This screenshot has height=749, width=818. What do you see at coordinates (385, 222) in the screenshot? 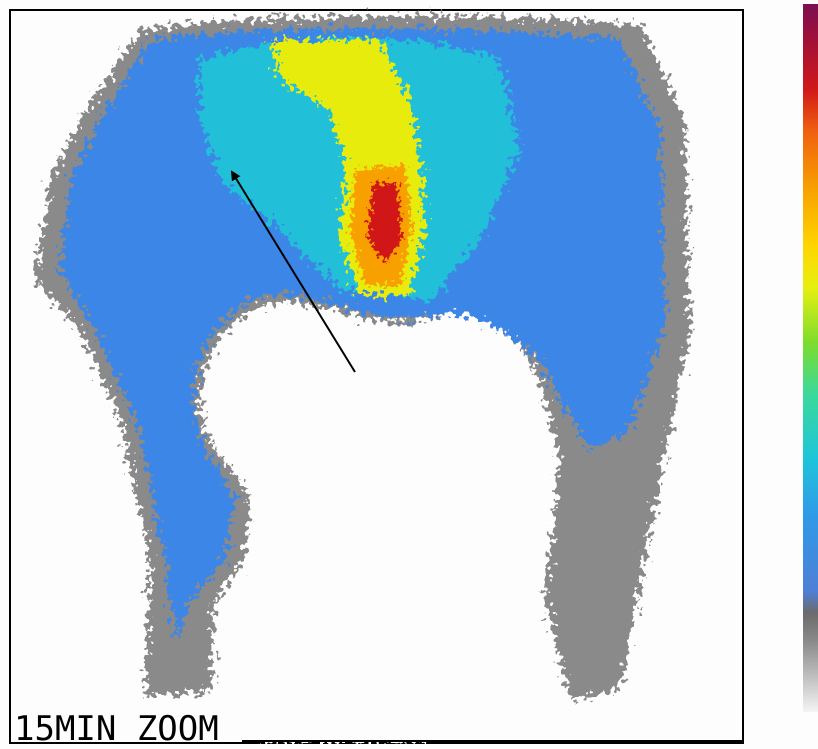
I see `region-max-core` at bounding box center [385, 222].